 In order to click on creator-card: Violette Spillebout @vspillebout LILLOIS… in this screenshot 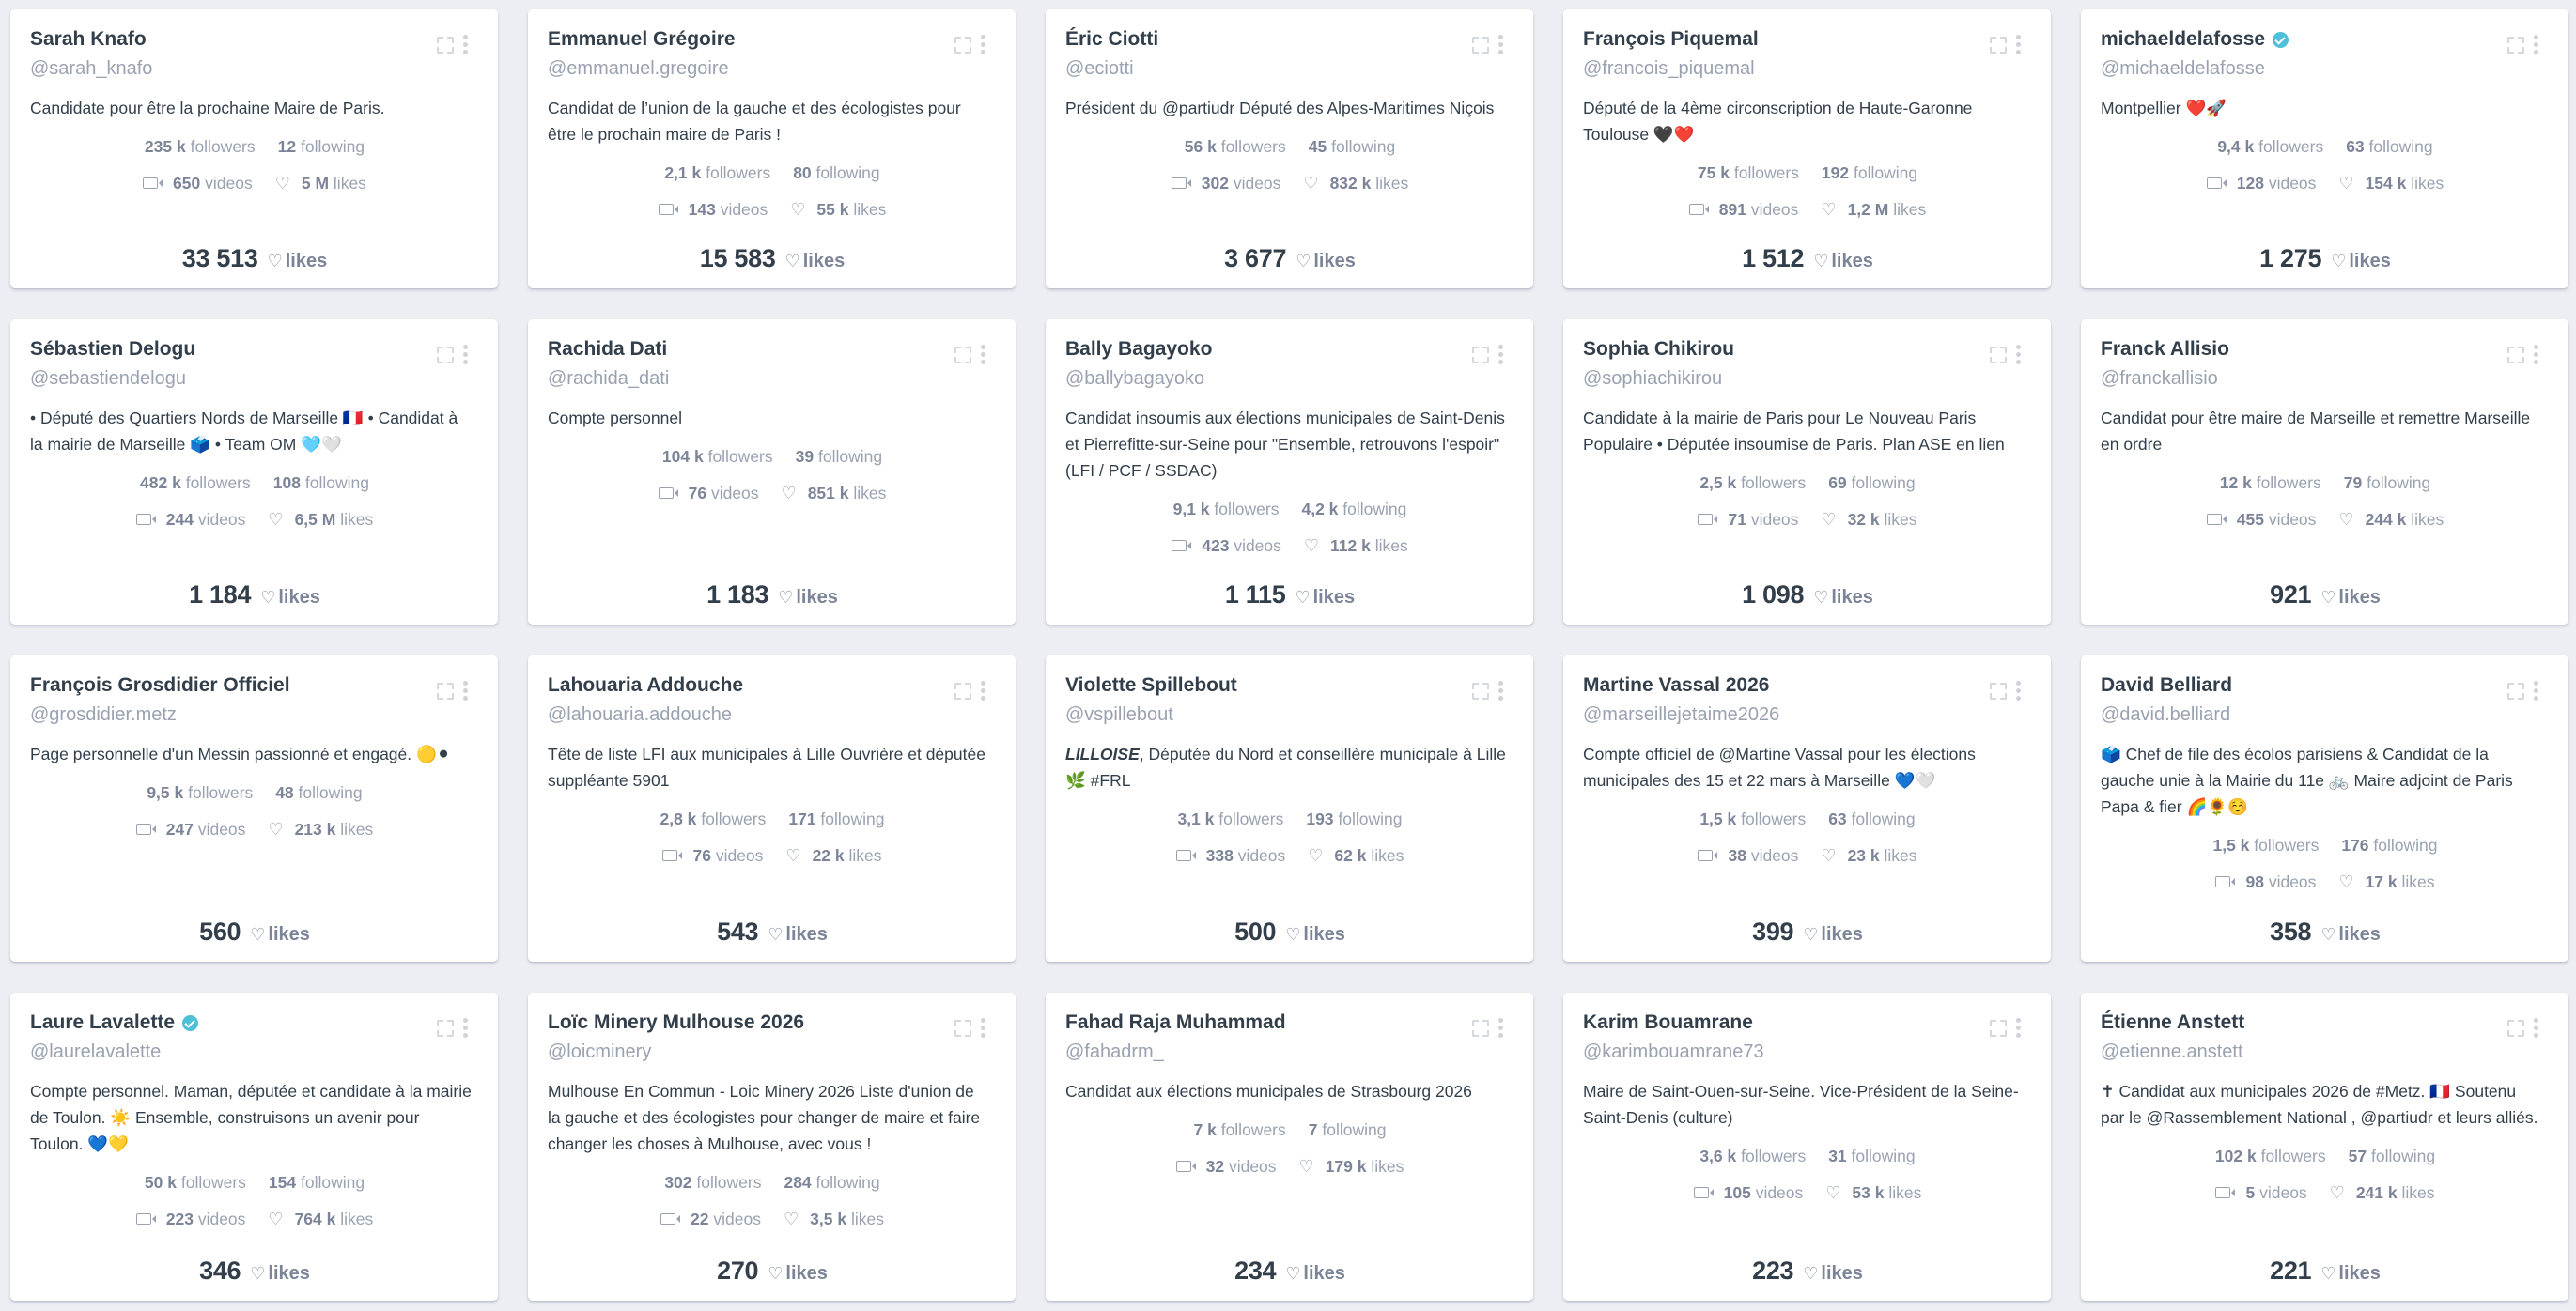, I will do `click(1289, 809)`.